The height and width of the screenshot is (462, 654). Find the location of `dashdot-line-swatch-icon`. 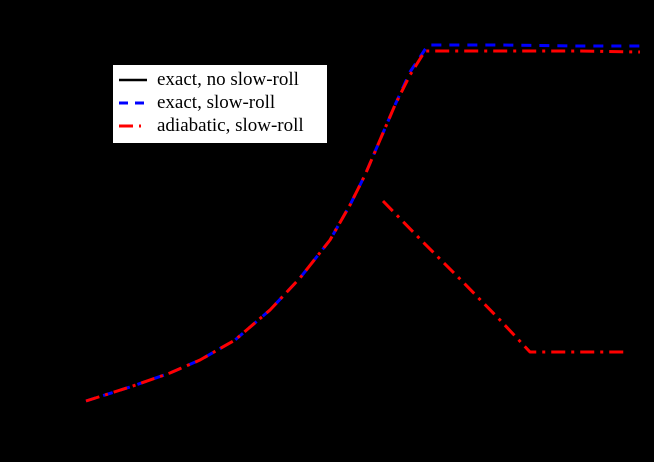

dashdot-line-swatch-icon is located at coordinates (133, 126).